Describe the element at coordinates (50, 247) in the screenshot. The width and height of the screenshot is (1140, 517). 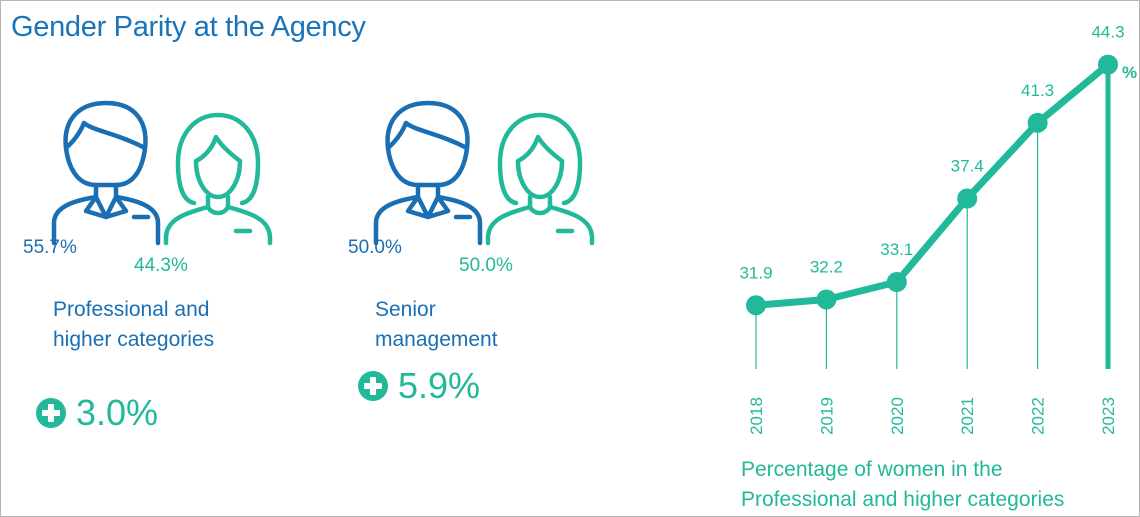
I see `men-percentage-professional: 55.7%` at that location.